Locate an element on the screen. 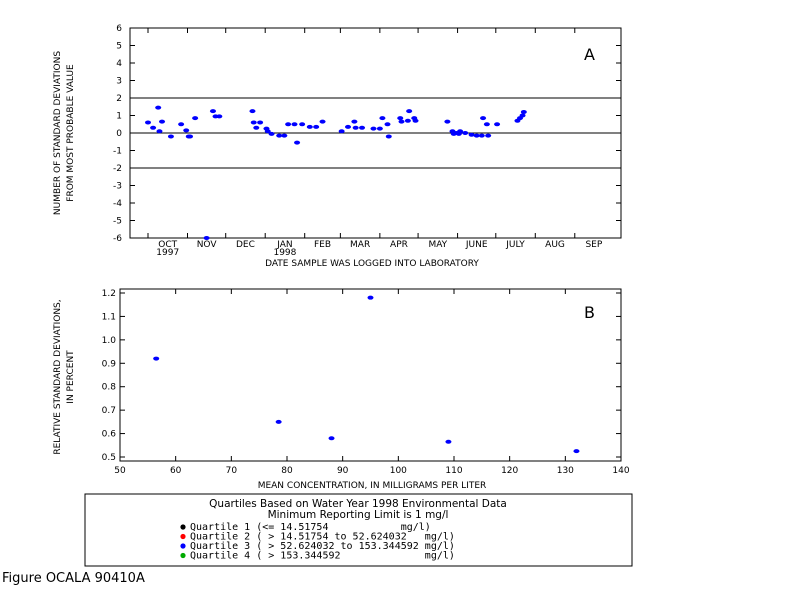  panel-b-y-tick-label: 0.5 is located at coordinates (109, 458).